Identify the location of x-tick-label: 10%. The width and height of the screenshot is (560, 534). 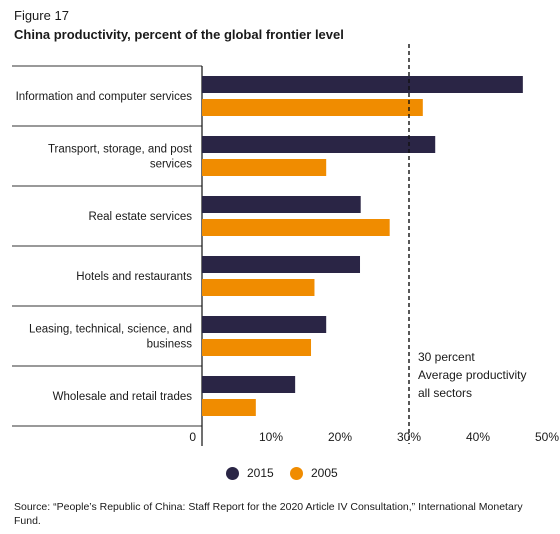
(271, 437).